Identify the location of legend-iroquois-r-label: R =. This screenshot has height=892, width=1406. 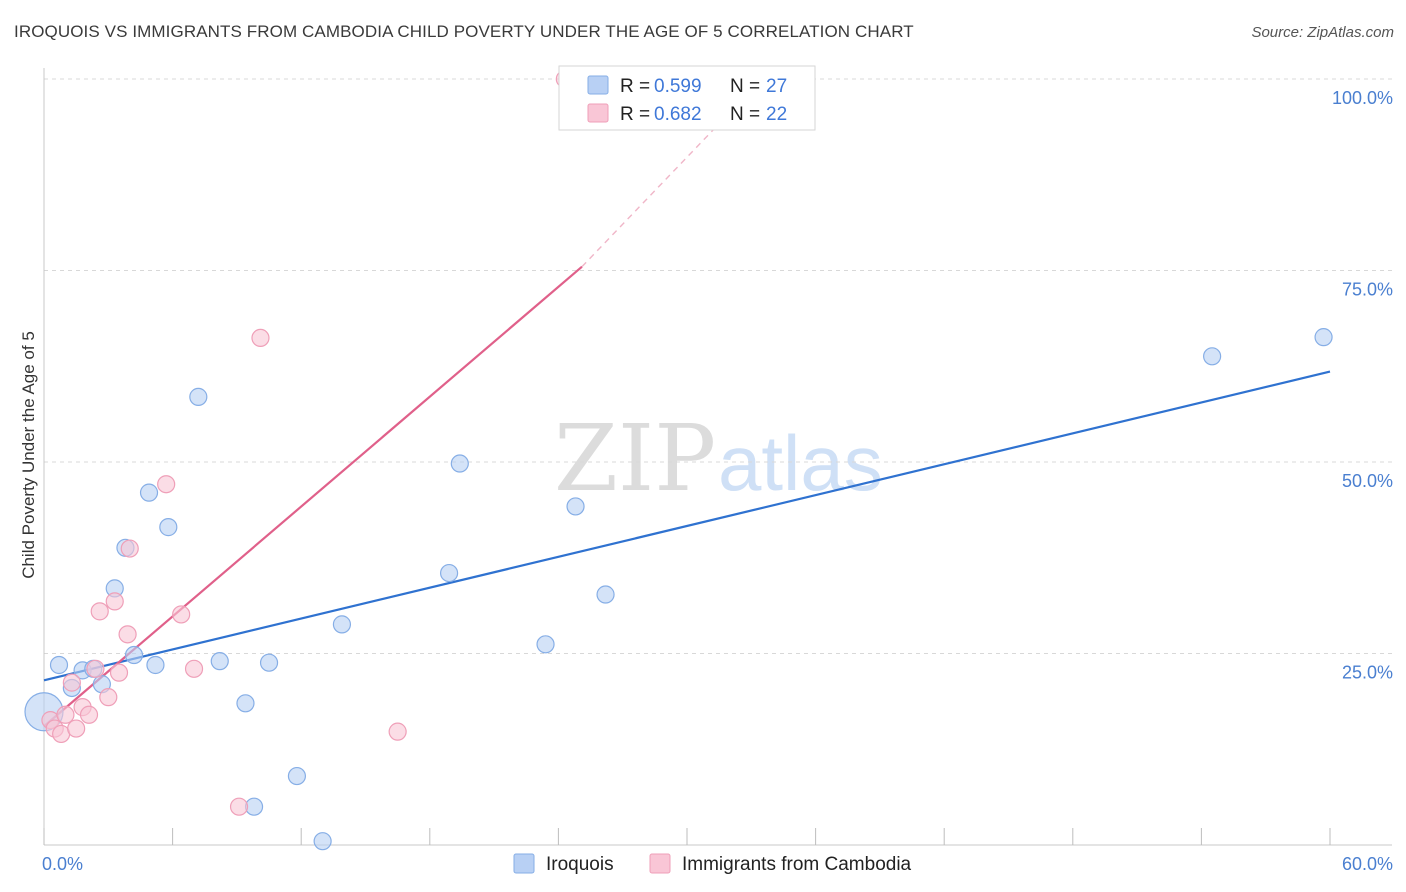
(635, 86).